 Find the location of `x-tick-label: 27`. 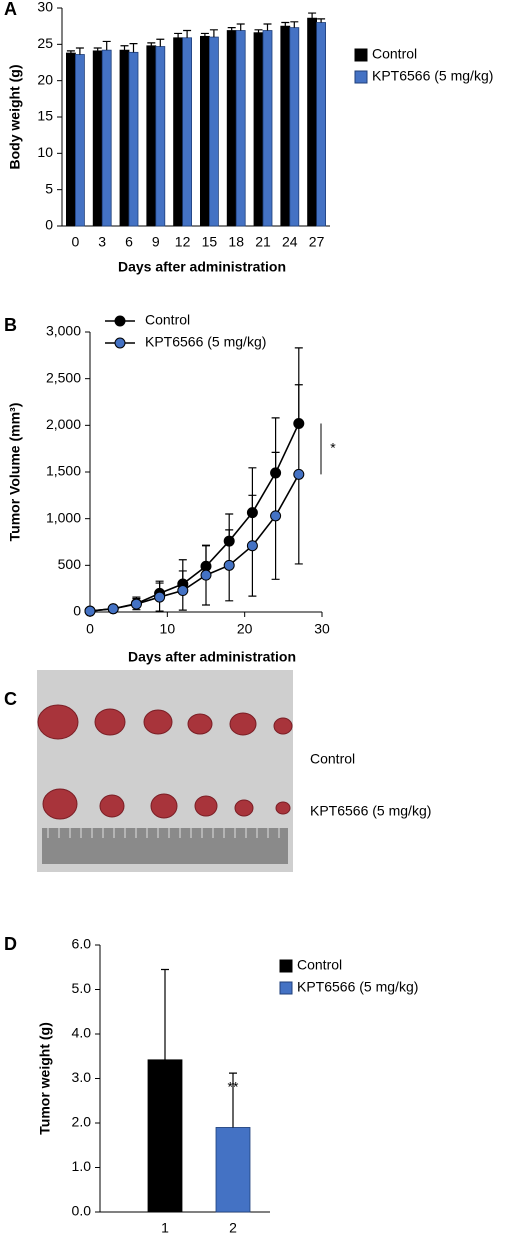

x-tick-label: 27 is located at coordinates (317, 242).